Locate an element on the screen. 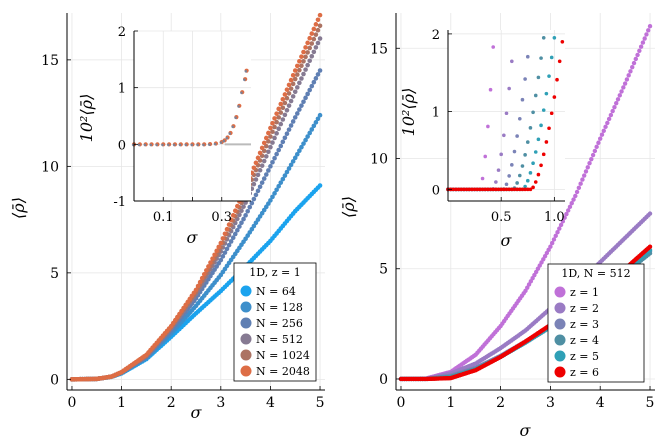 The height and width of the screenshot is (445, 667). li-xtick-label: 0.1 is located at coordinates (163, 217).